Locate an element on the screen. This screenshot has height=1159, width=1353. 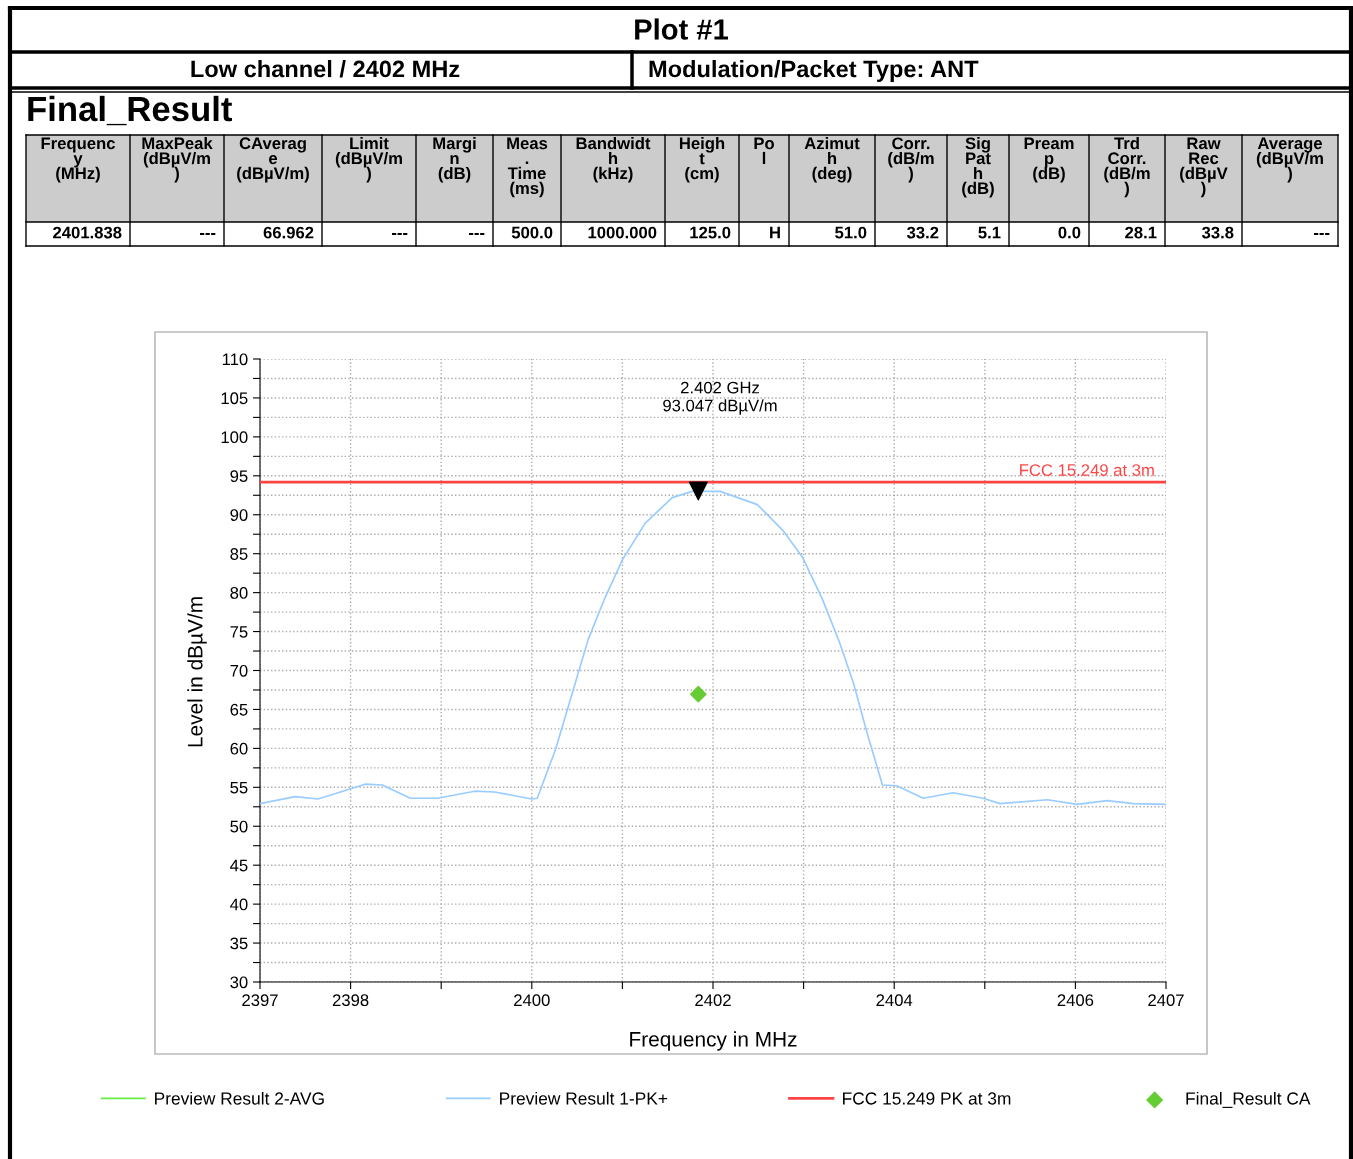
category-label: Po l is located at coordinates (764, 151).